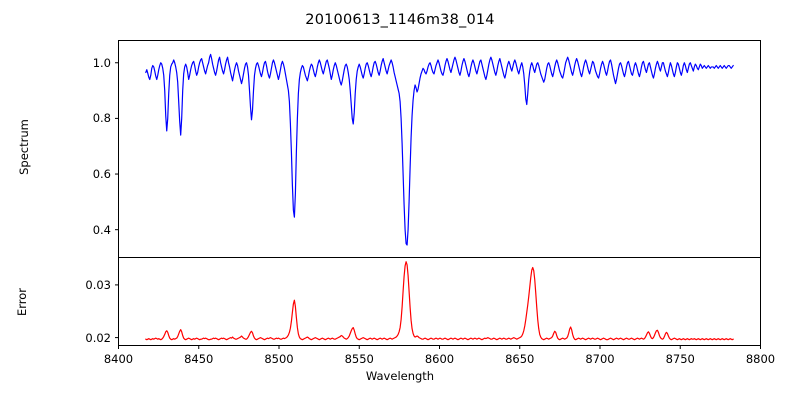 The image size is (800, 400). I want to click on x-tick-label: 8500, so click(279, 359).